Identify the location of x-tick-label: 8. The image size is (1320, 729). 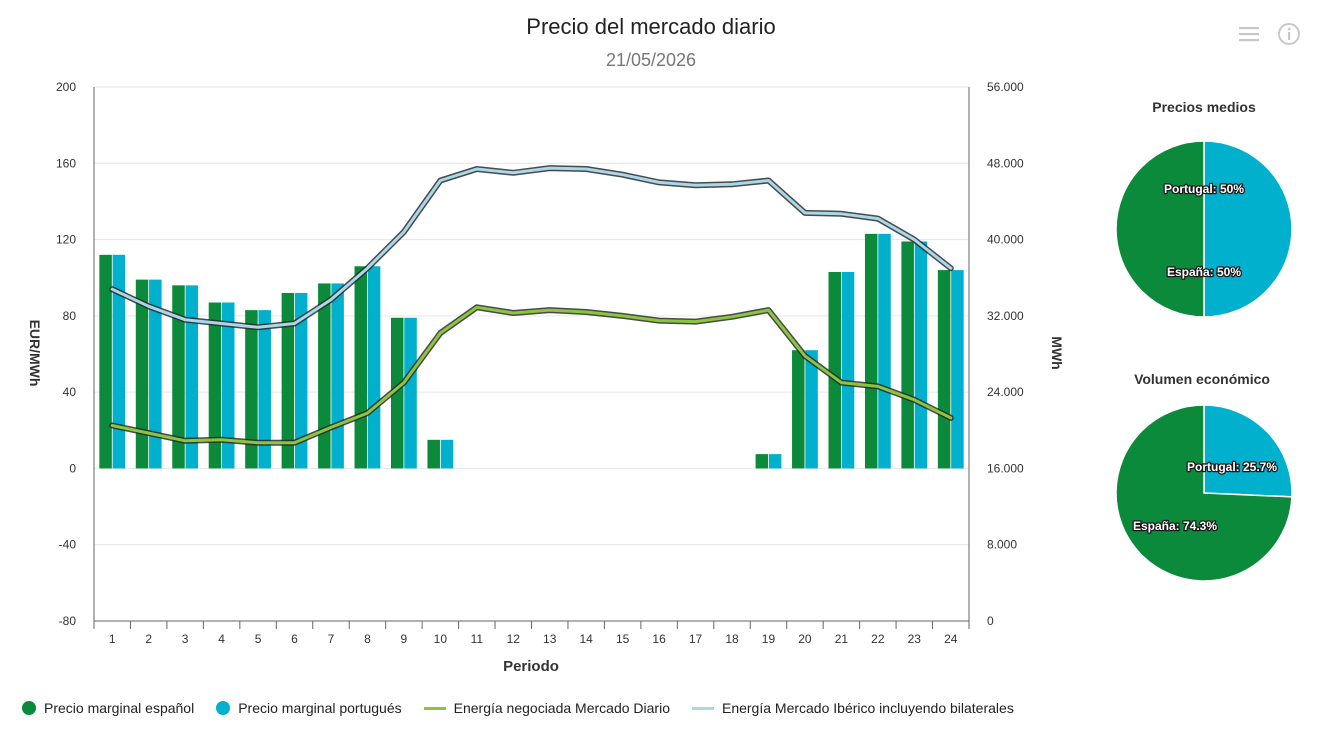
(367, 639).